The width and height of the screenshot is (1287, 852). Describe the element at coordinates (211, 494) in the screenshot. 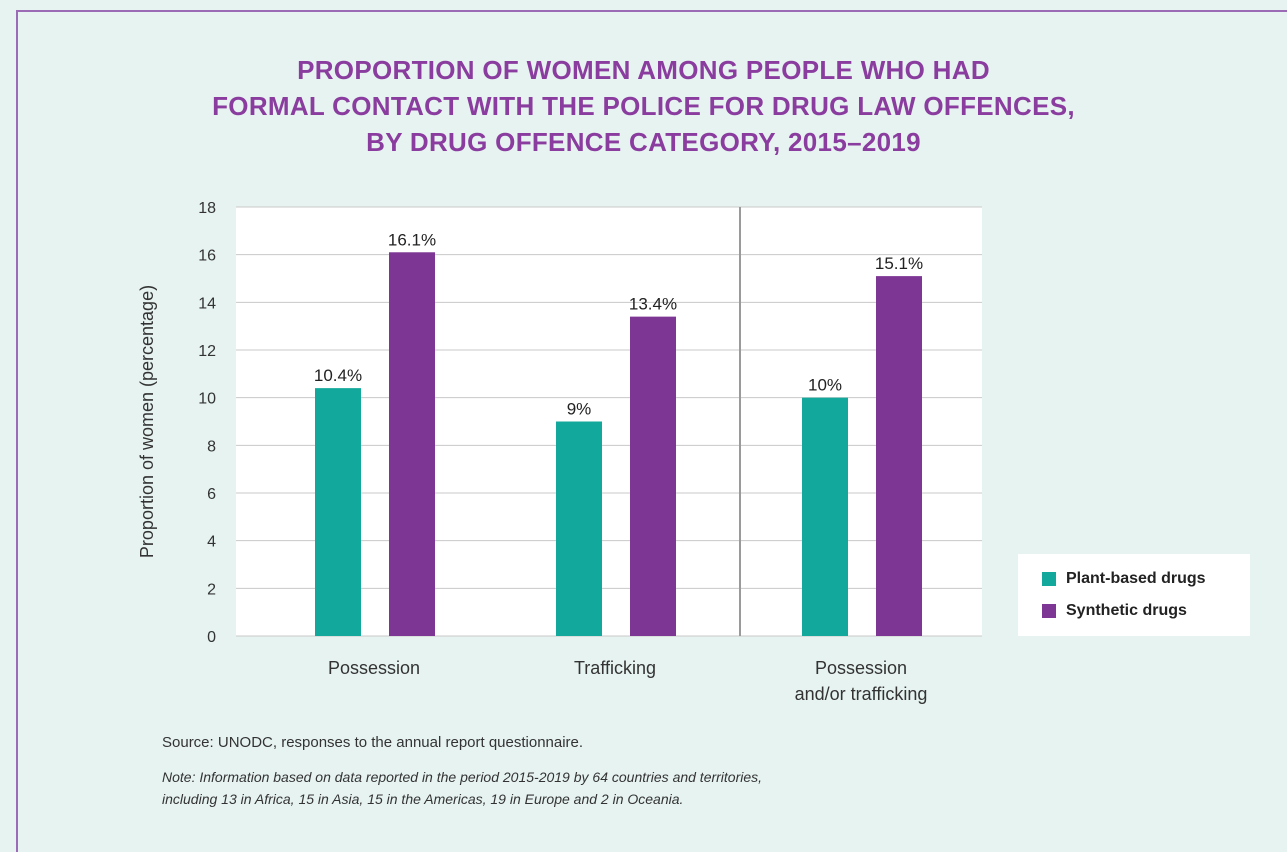

I see `y-tick-label: 6` at that location.